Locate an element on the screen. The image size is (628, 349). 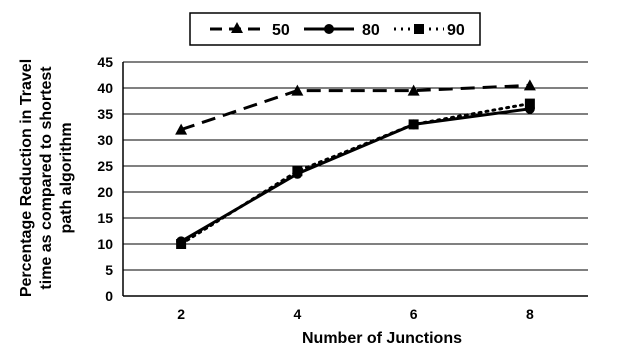
y-tick-label: 45 is located at coordinates (105, 62).